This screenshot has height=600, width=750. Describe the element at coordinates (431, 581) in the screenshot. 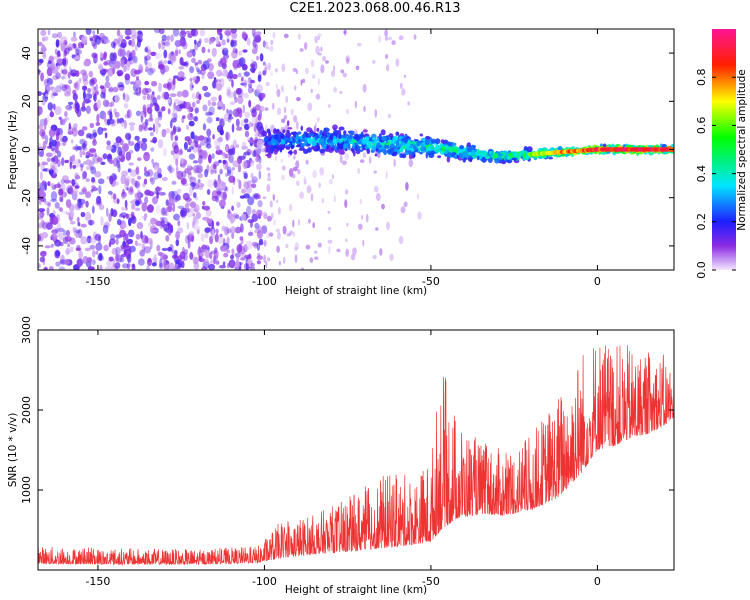

I see `x-tick-label: -50` at that location.